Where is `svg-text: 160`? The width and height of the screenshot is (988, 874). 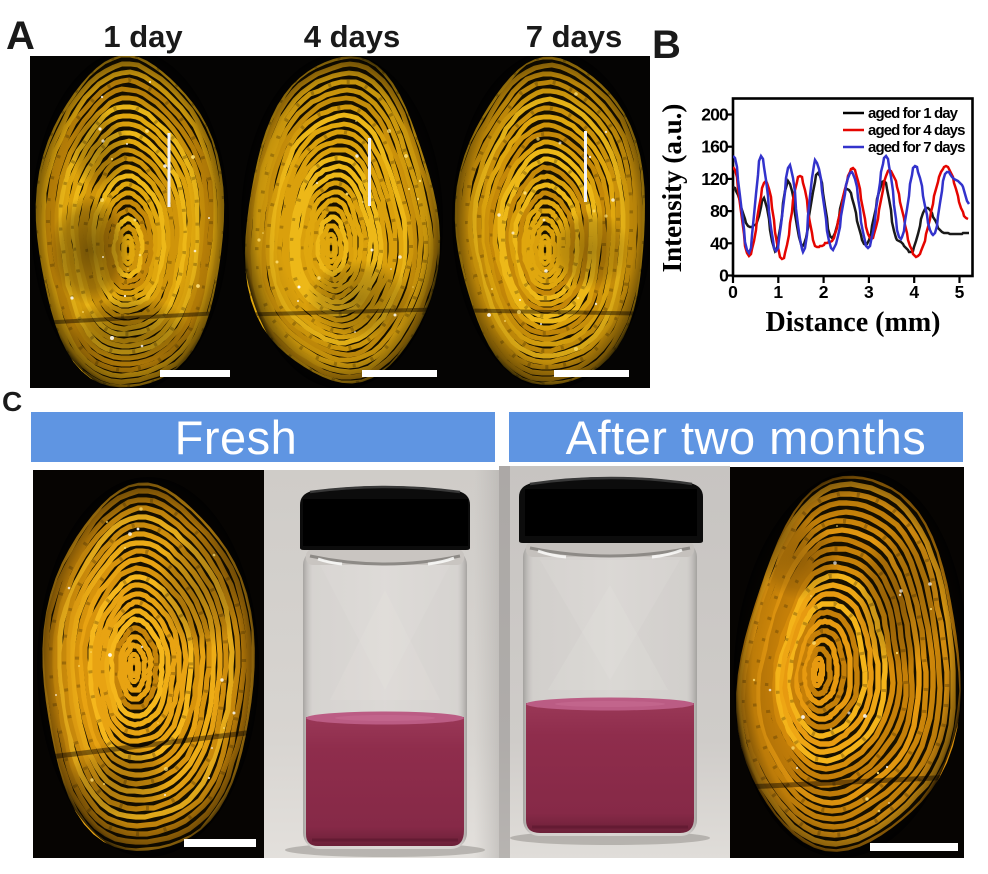
svg-text: 160 is located at coordinates (715, 147).